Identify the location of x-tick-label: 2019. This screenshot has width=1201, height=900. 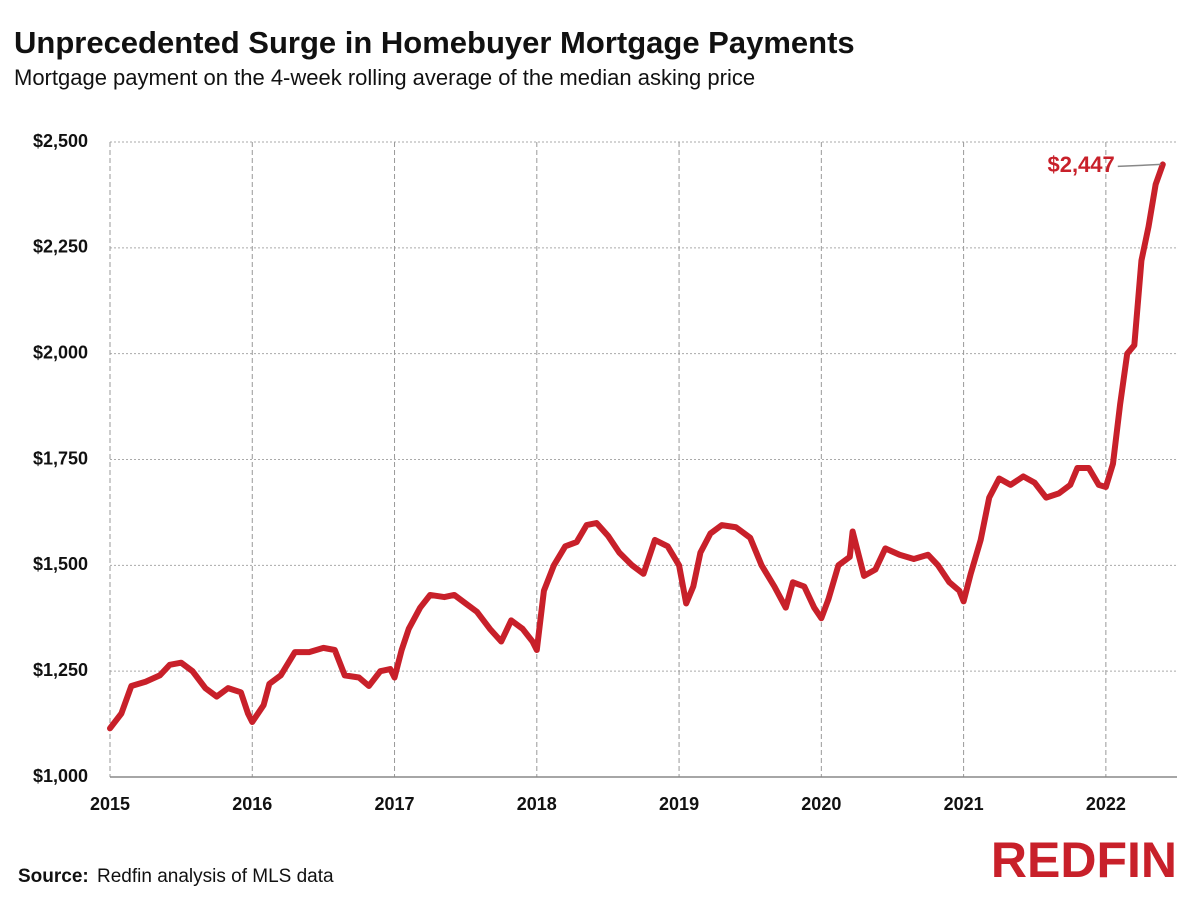
(679, 804).